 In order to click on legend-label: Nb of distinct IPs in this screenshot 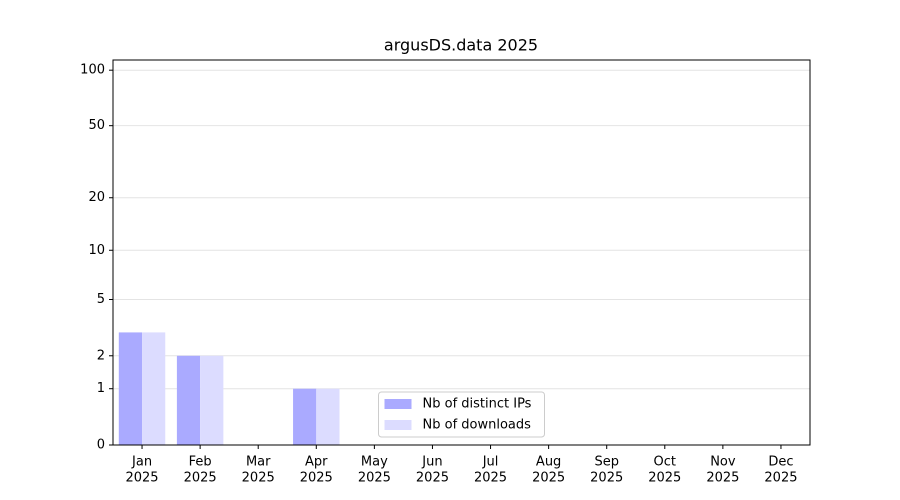, I will do `click(477, 404)`.